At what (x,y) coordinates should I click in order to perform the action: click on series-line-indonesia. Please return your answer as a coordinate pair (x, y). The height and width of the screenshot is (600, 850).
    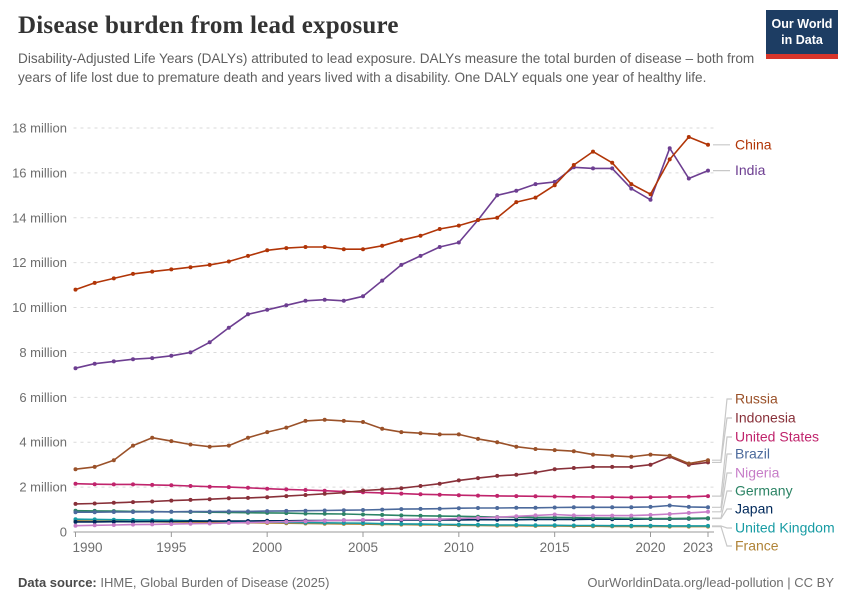
    Looking at the image, I should click on (392, 480).